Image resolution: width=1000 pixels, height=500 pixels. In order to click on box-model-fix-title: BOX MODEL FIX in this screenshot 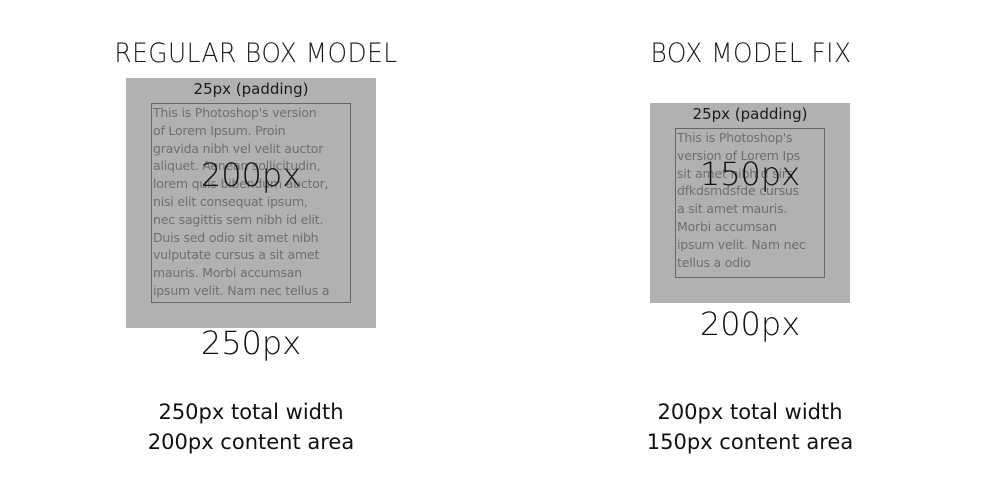, I will do `click(751, 53)`.